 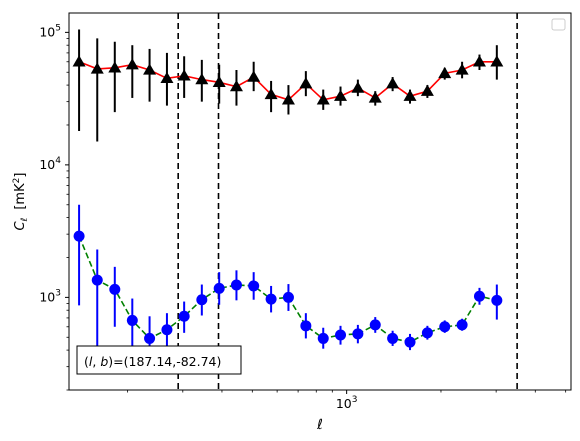 I want to click on y-tick-label: 105, so click(x=50, y=31).